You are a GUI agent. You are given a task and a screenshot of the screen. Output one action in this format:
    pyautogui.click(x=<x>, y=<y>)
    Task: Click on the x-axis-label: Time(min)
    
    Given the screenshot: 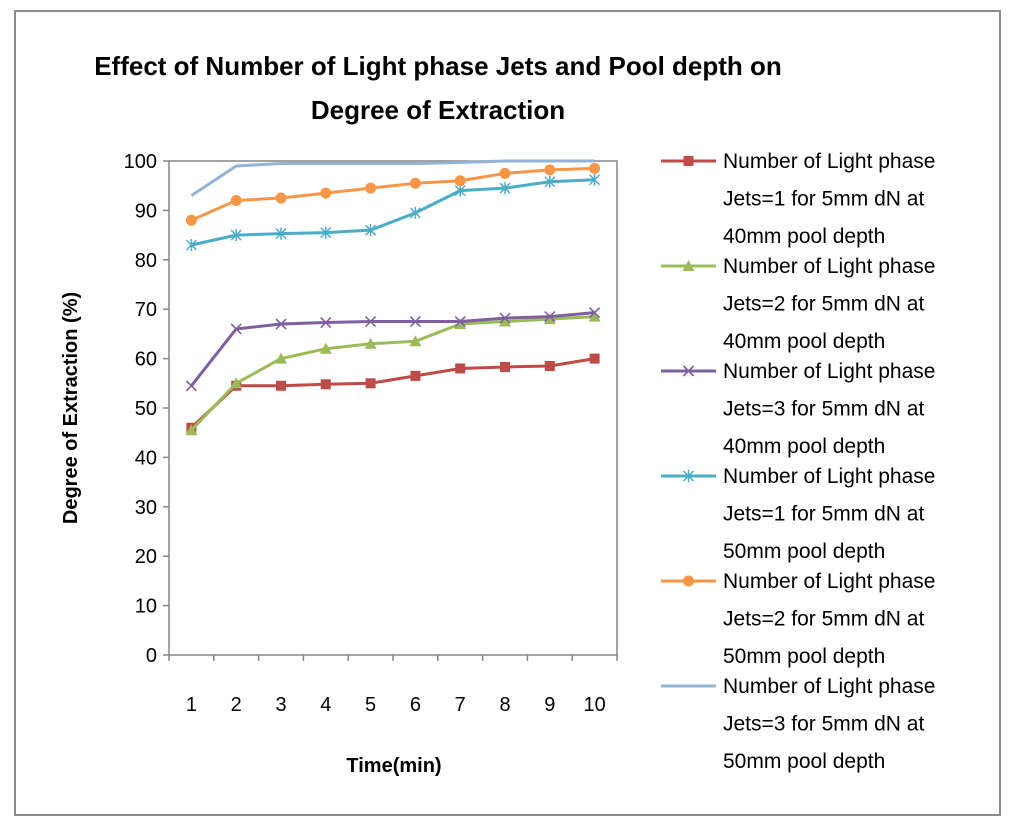 What is the action you would take?
    pyautogui.click(x=393, y=766)
    